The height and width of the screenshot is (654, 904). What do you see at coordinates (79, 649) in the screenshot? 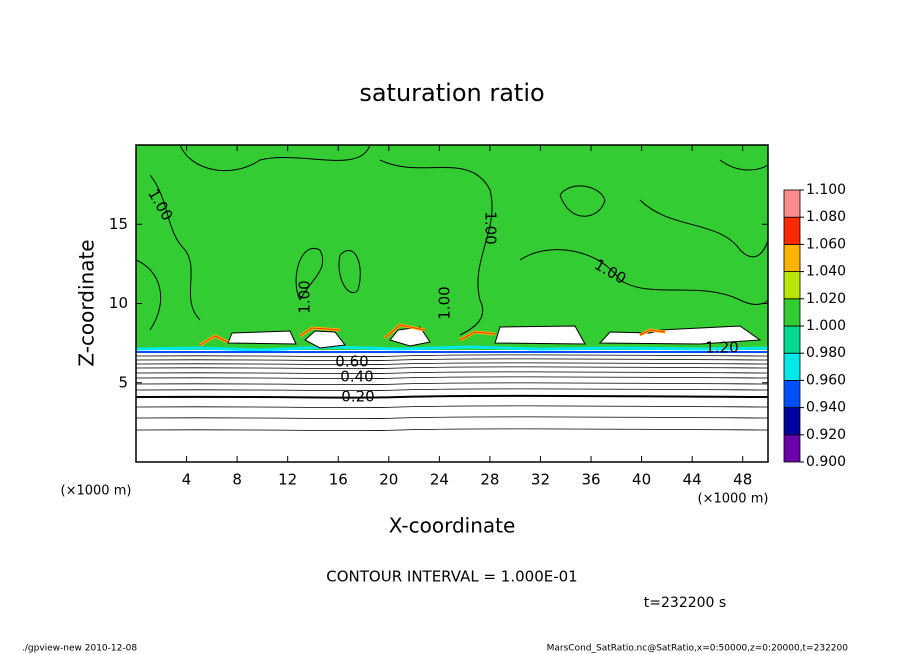
I see `footer-left: ./gpview-new 2010-12-08` at bounding box center [79, 649].